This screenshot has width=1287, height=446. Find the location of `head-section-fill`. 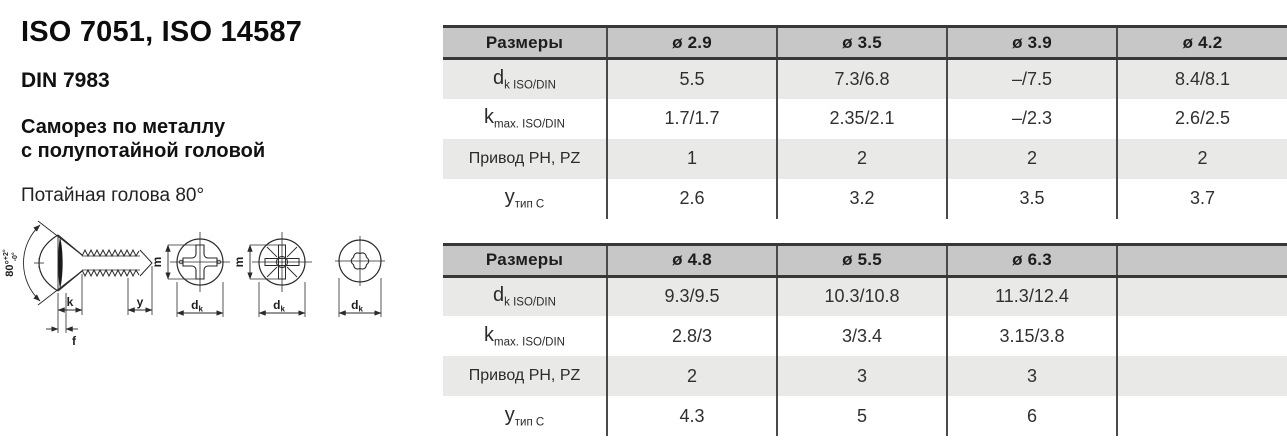

head-section-fill is located at coordinates (60, 263).